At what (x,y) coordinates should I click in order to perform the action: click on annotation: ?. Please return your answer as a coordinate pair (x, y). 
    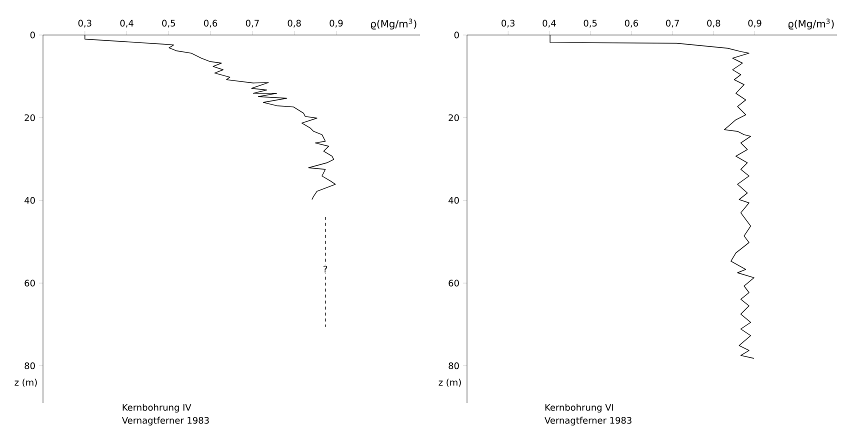
    Looking at the image, I should click on (326, 269).